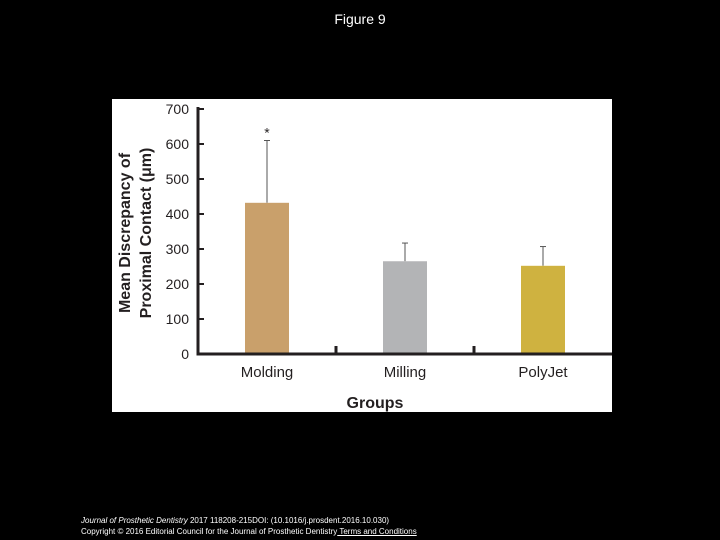  What do you see at coordinates (178, 109) in the screenshot?
I see `y-tick-label: 700` at bounding box center [178, 109].